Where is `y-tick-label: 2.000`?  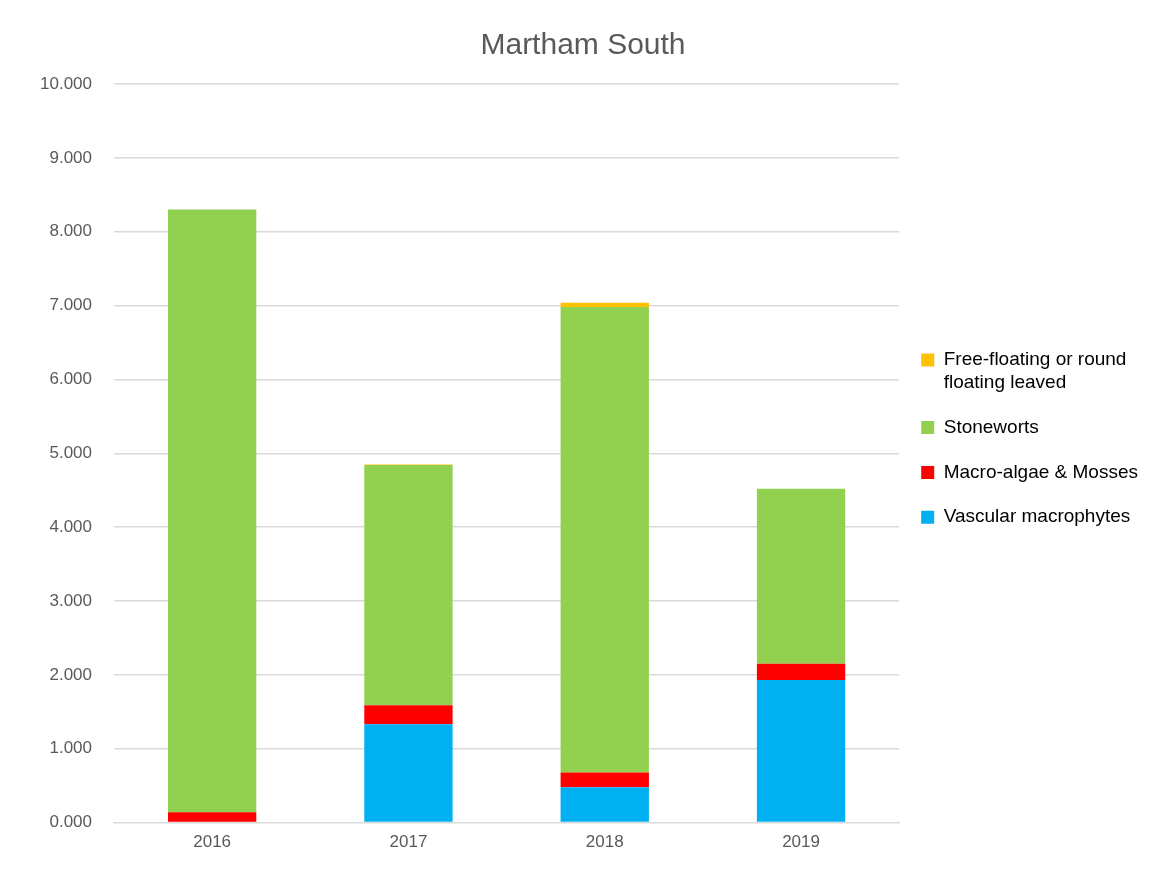 y-tick-label: 2.000 is located at coordinates (70, 674).